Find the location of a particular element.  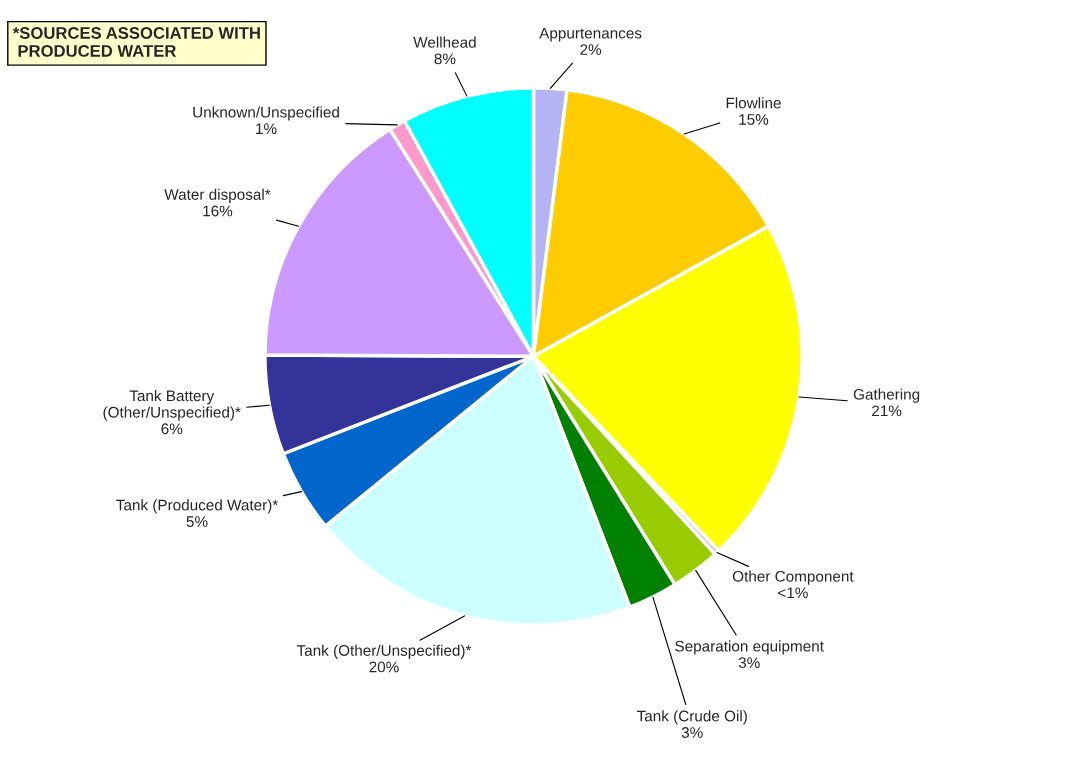

data-label: 2% is located at coordinates (591, 49).